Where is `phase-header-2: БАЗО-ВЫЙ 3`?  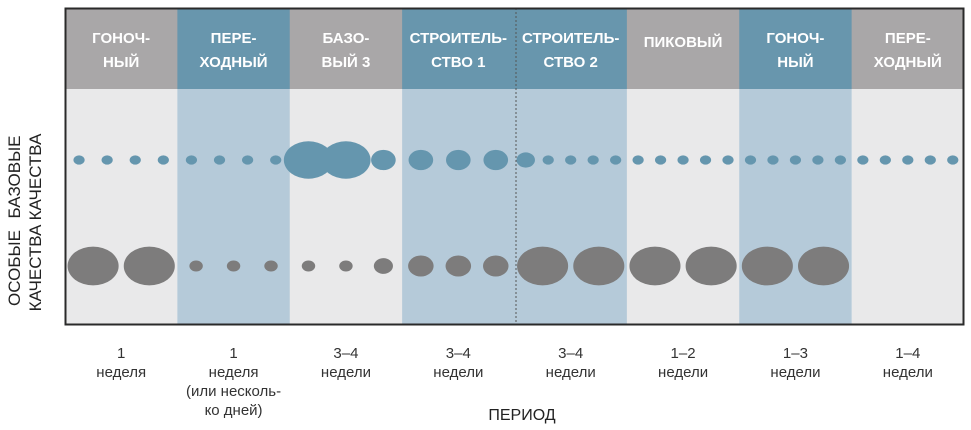
phase-header-2: БАЗО-ВЫЙ 3 is located at coordinates (346, 50).